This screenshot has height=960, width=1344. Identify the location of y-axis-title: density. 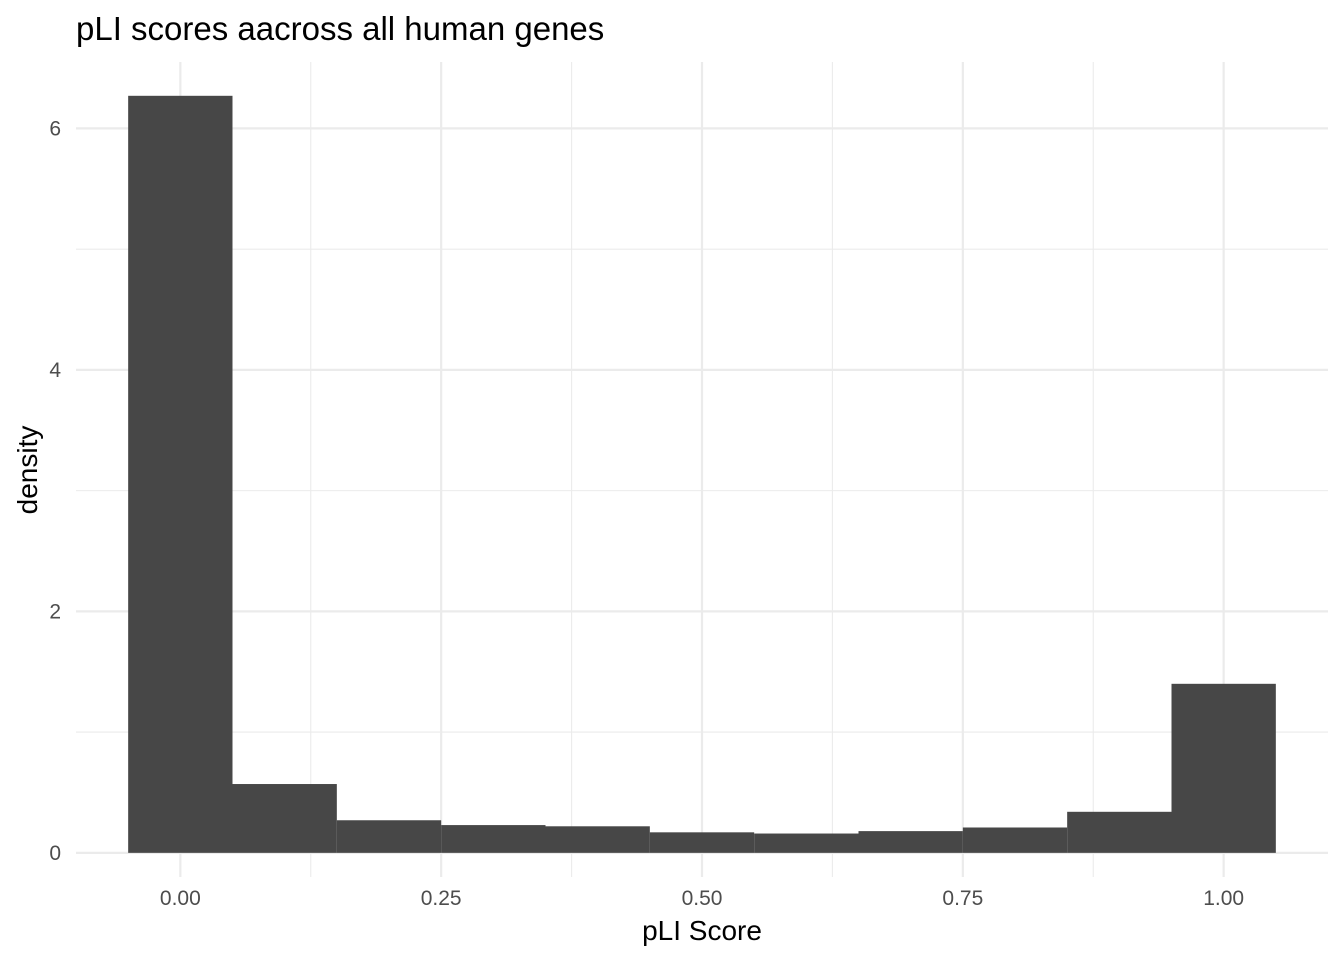
(27, 470).